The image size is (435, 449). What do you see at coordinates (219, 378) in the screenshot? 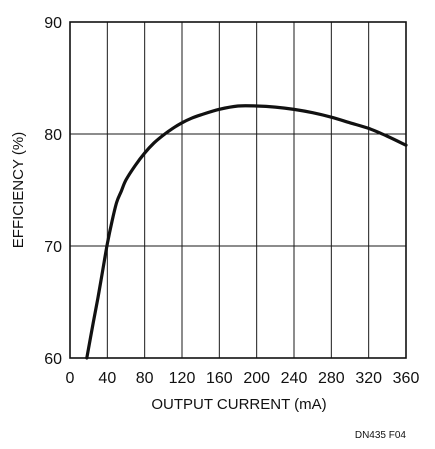
I see `x-tick-label: 160` at bounding box center [219, 378].